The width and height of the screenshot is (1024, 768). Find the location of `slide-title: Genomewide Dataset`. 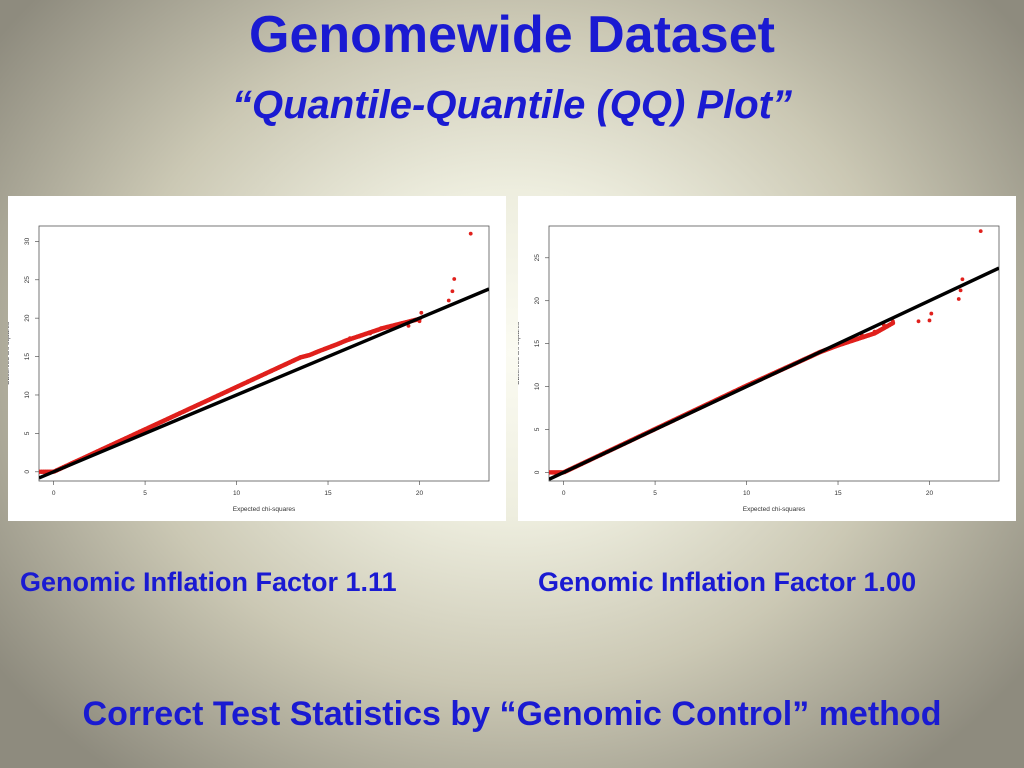

slide-title: Genomewide Dataset is located at coordinates (512, 35).